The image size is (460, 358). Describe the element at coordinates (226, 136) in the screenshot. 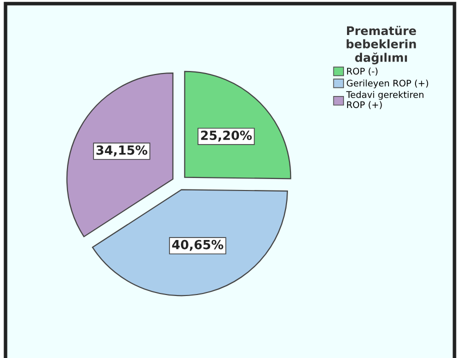

I see `data-label: 25,20%` at that location.